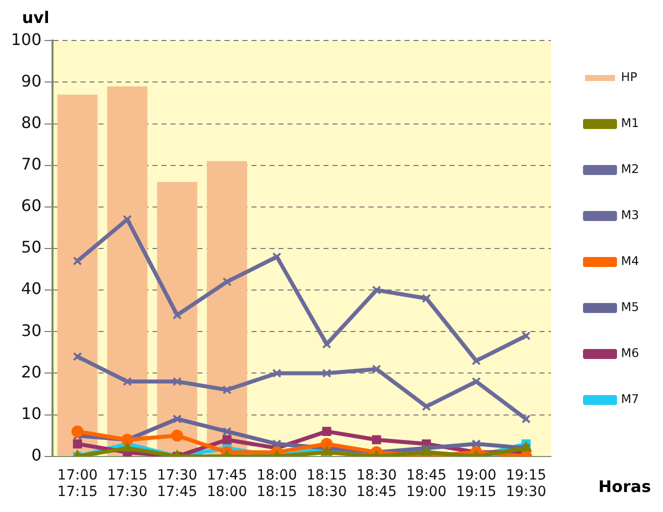  I want to click on y-axis-title: uvl, so click(36, 17).